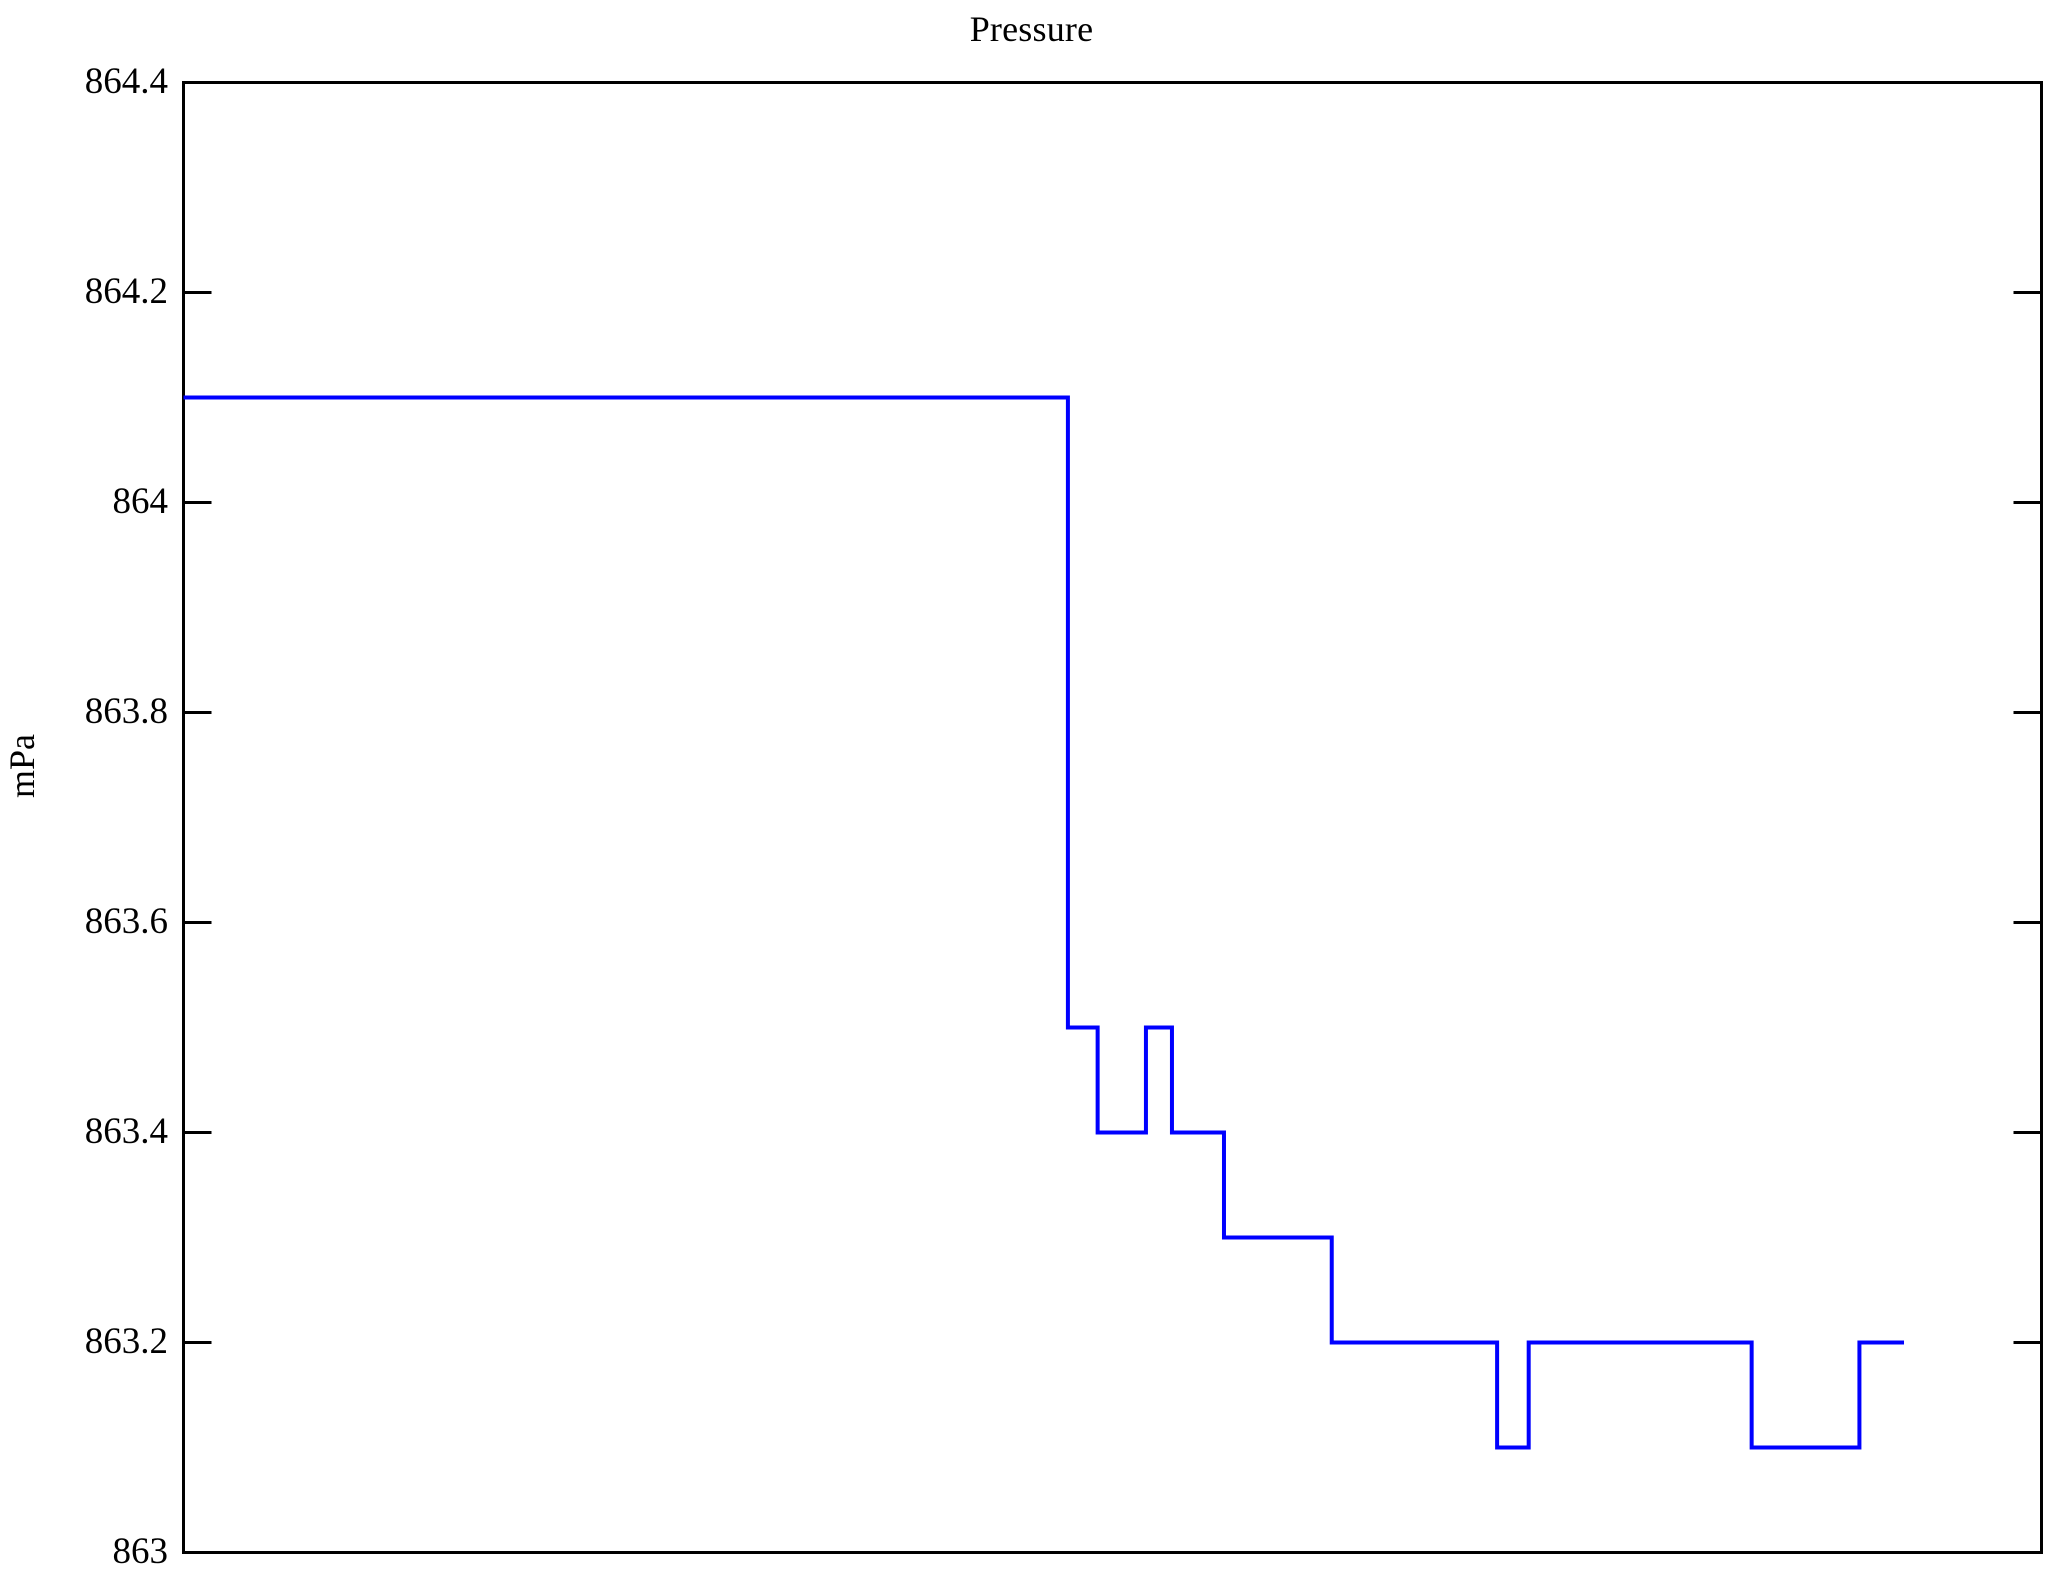 The image size is (2063, 1579). I want to click on y-tick-label: 863, so click(140, 1551).